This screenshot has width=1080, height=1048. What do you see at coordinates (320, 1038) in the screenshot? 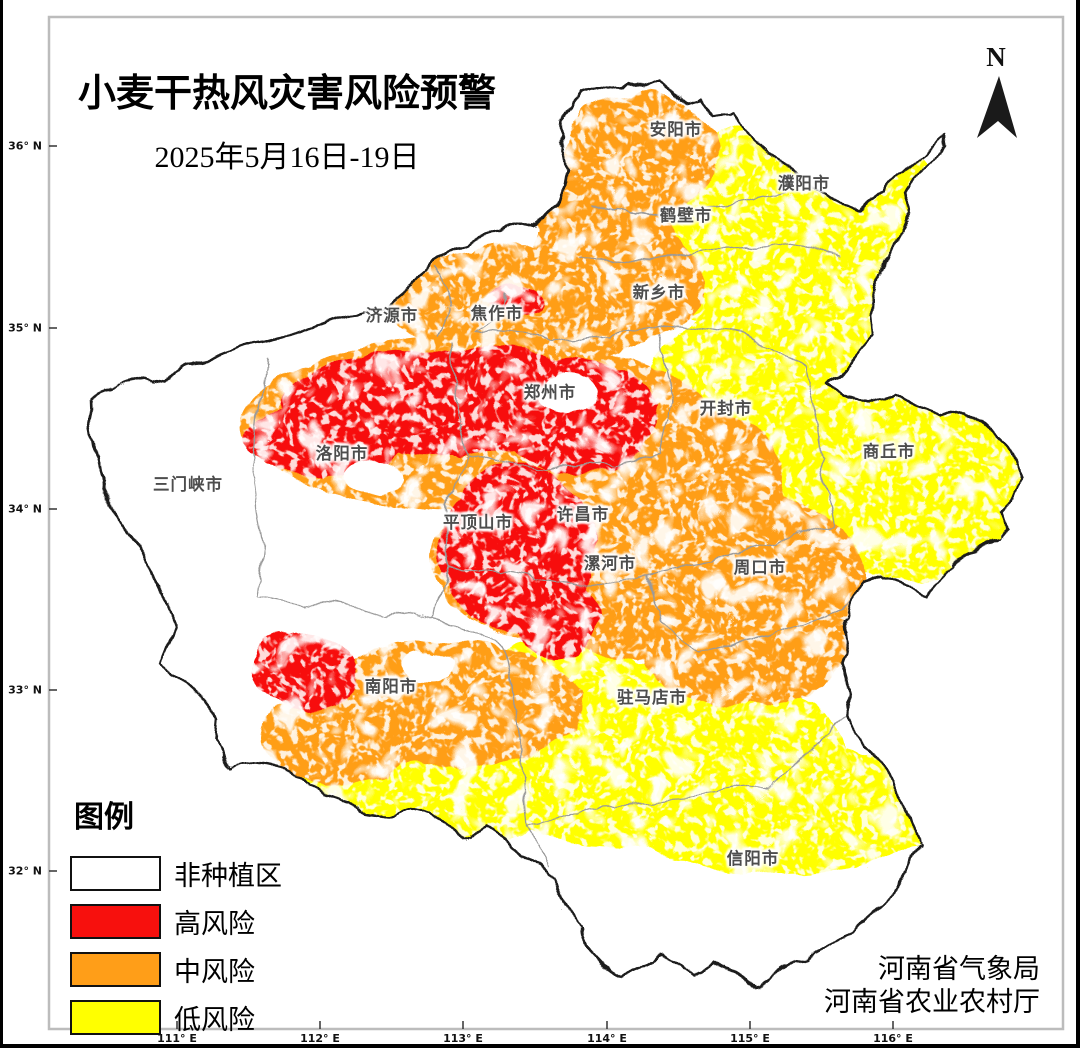
I see `lon-tick-label: 112° E` at bounding box center [320, 1038].